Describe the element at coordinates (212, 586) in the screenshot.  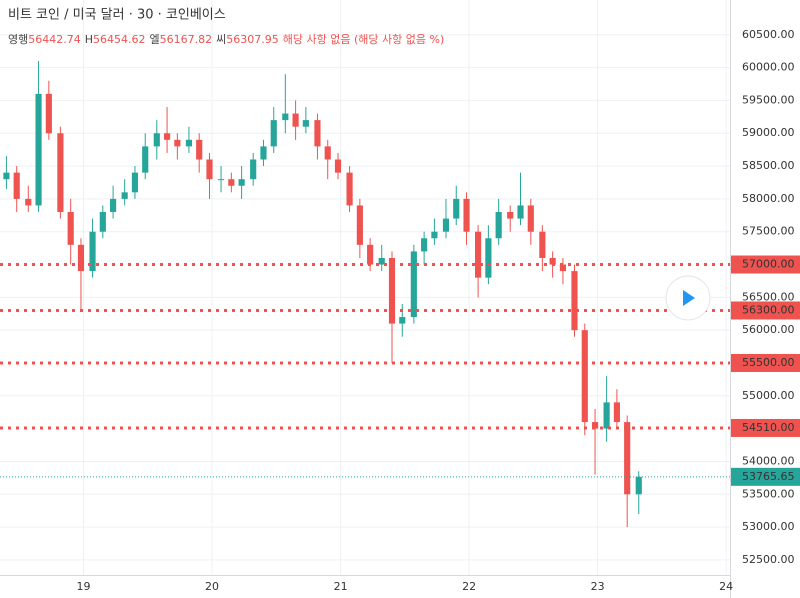
I see `x-tick-label: 20` at that location.